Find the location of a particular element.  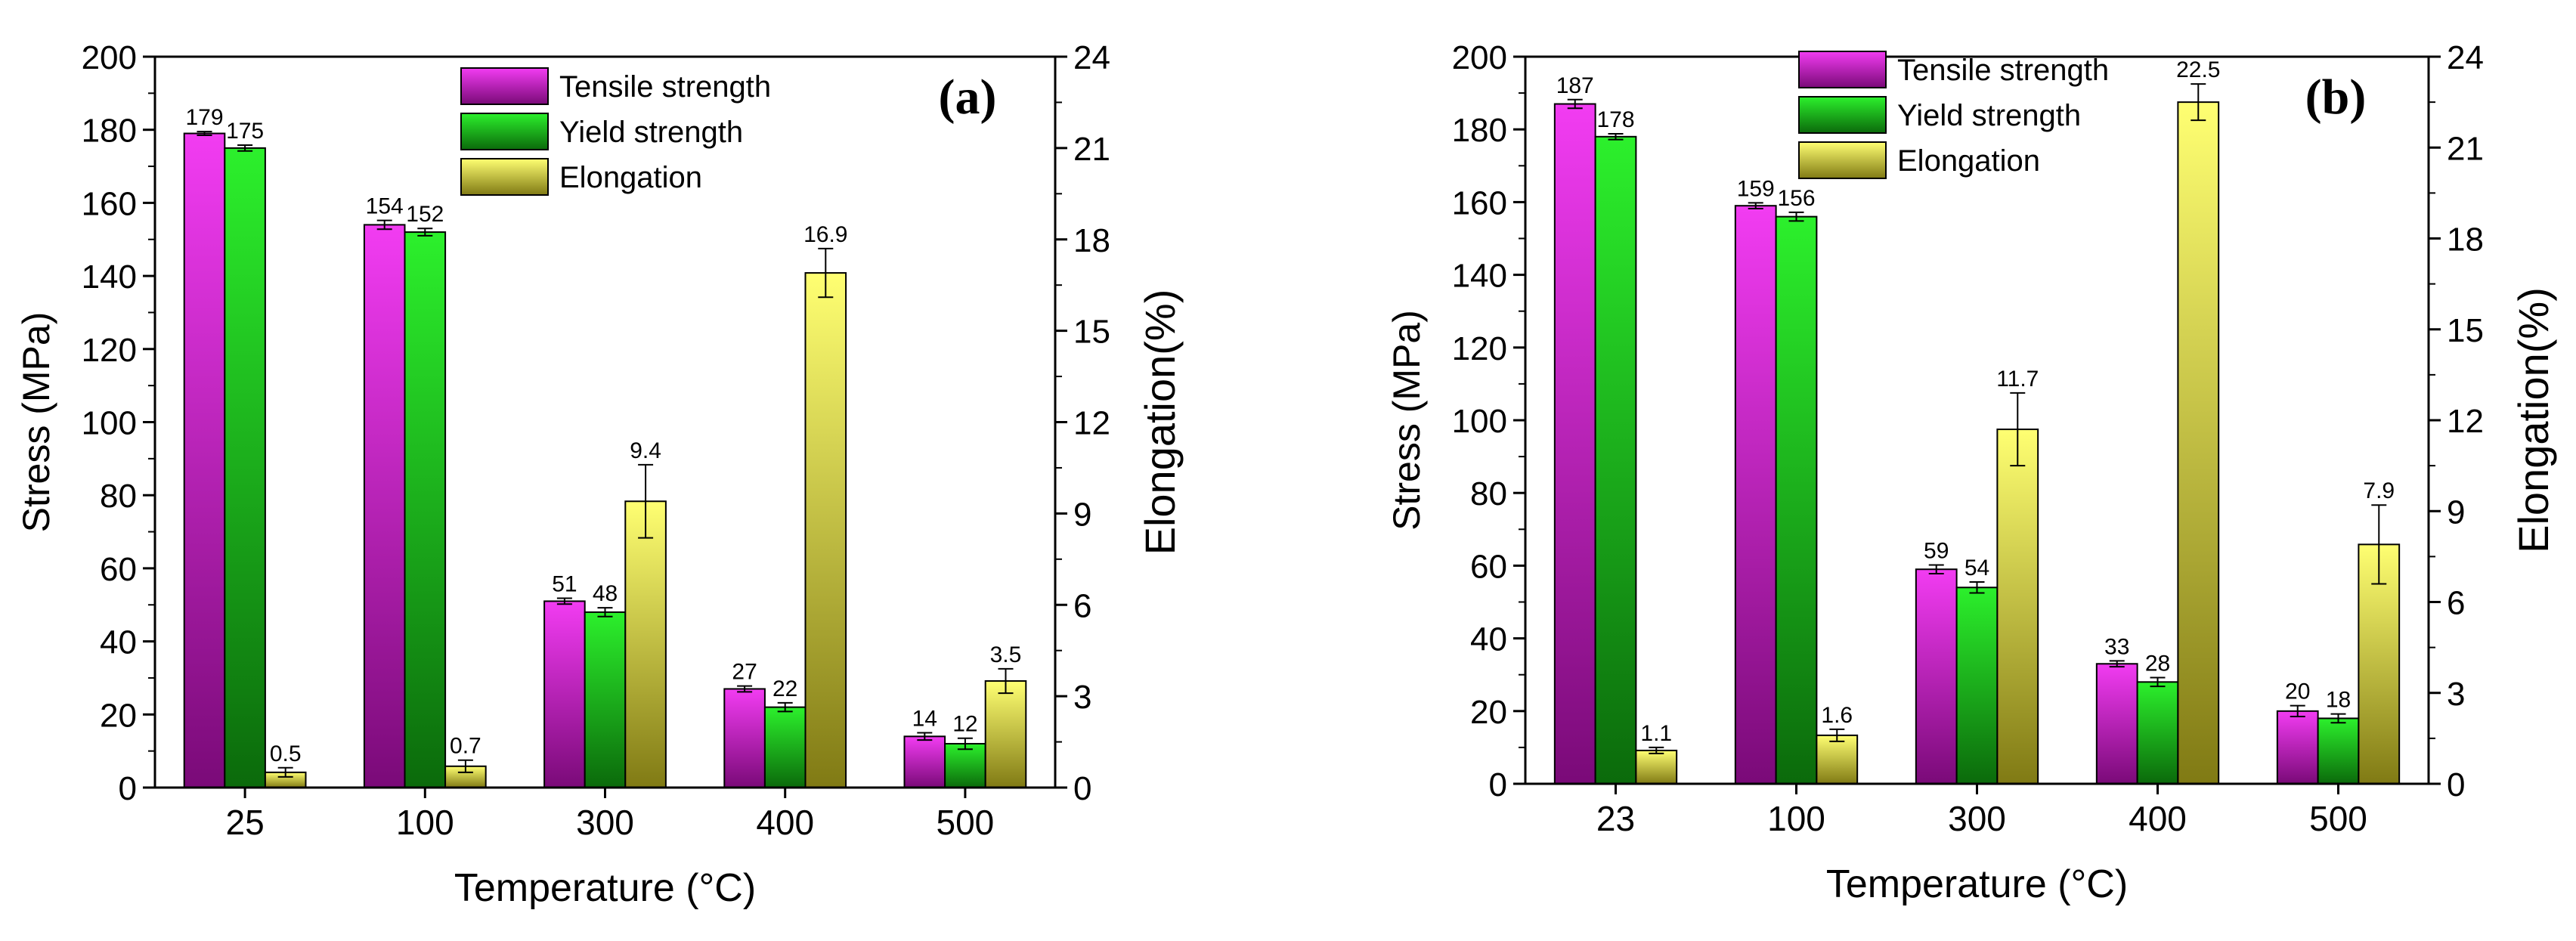

y2-tick-label: 0 is located at coordinates (1082, 789).